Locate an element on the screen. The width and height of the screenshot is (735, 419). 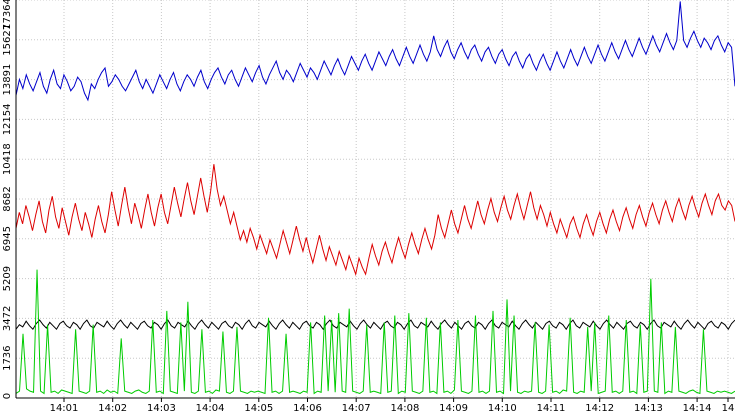
x-tick-label: 14:03 is located at coordinates (161, 408).